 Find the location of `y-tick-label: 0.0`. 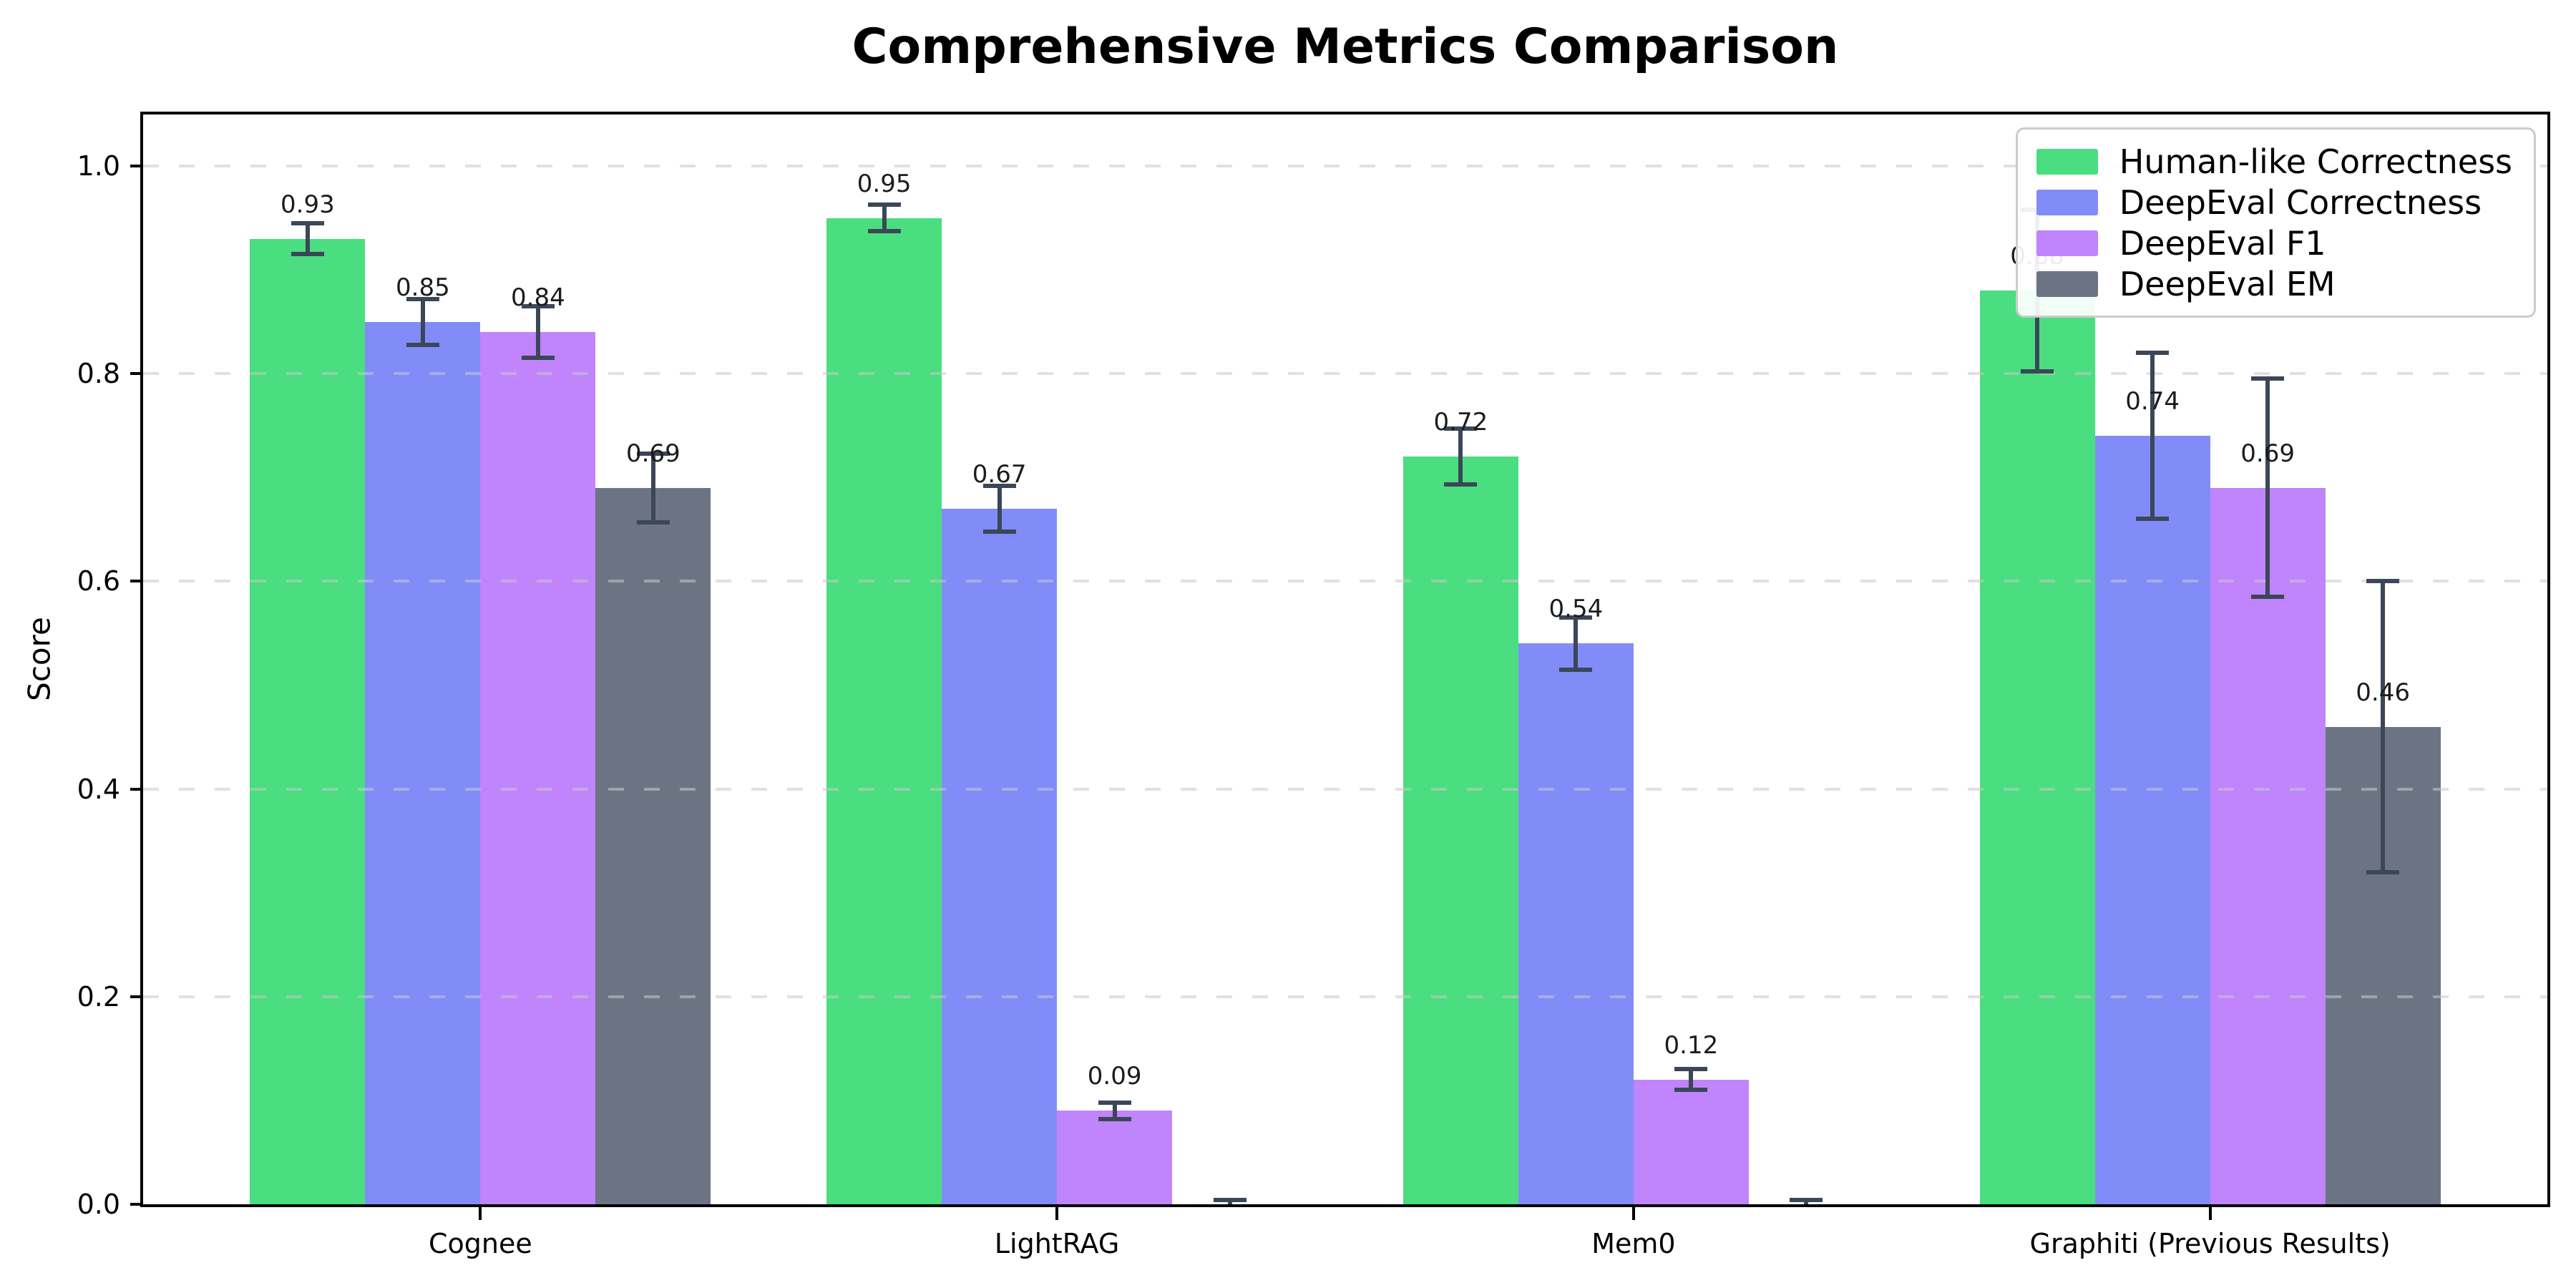

y-tick-label: 0.0 is located at coordinates (98, 1204).